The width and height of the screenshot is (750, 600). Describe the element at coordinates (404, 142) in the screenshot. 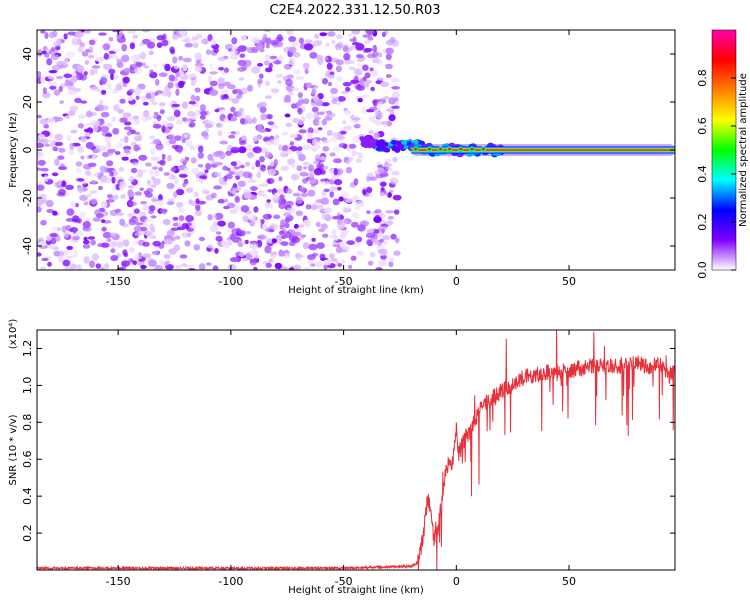

I see `signal-blob` at that location.